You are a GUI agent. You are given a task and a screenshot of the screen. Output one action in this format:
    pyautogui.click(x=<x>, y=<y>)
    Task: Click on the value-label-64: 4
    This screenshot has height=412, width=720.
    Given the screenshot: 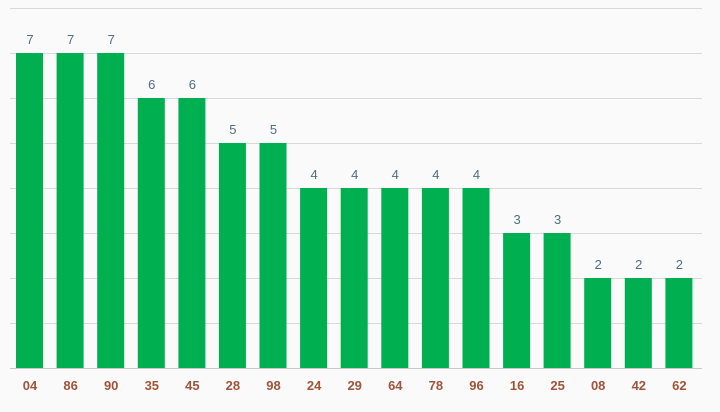 What is the action you would take?
    pyautogui.click(x=395, y=174)
    